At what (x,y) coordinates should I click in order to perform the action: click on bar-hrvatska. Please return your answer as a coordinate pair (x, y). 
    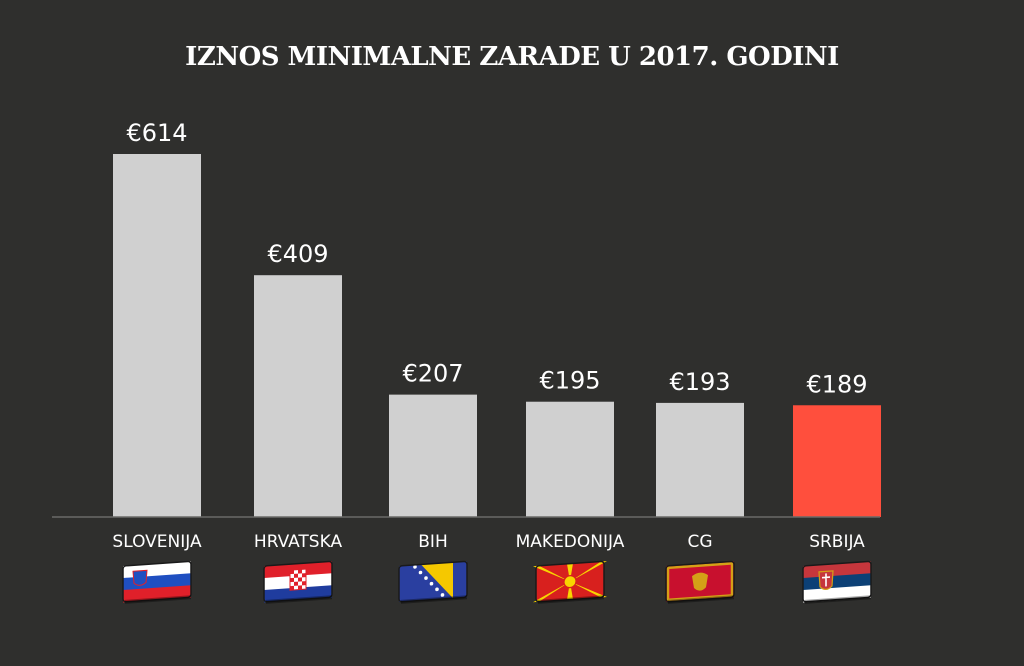
    Looking at the image, I should click on (298, 396).